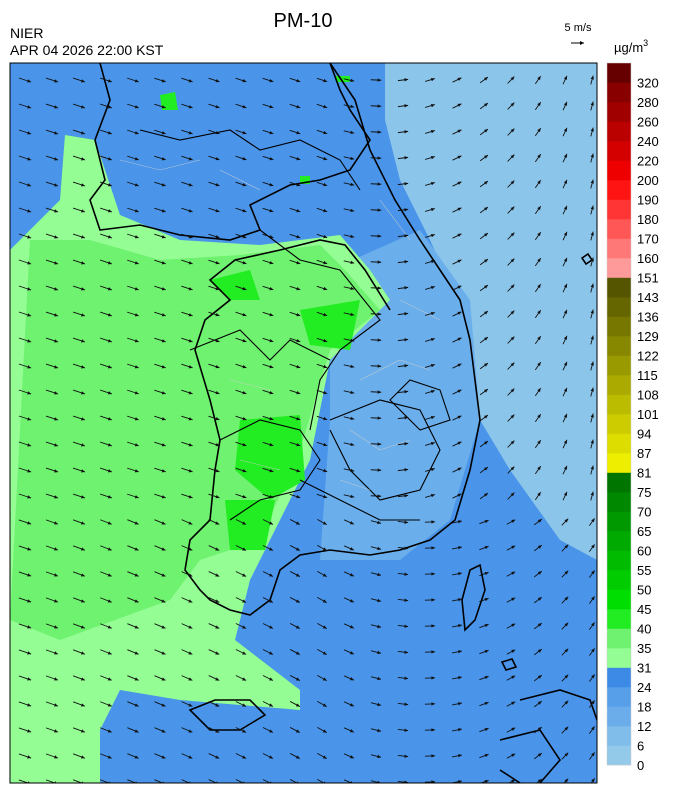 This screenshot has height=800, width=673. I want to click on agency: NIER, so click(26, 33).